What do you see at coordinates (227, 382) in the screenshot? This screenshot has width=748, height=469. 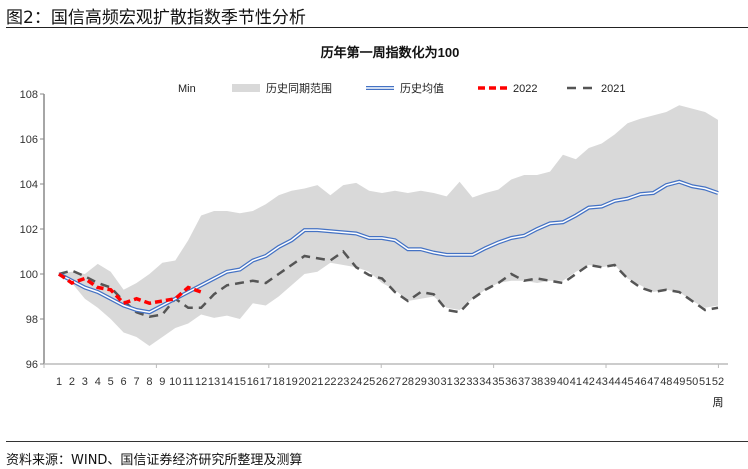 I see `x-tick-label: 14` at bounding box center [227, 382].